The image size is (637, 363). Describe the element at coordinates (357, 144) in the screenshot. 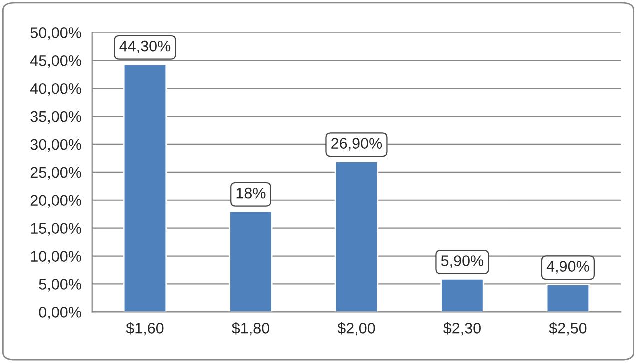

I see `data-label: 26,90%` at that location.